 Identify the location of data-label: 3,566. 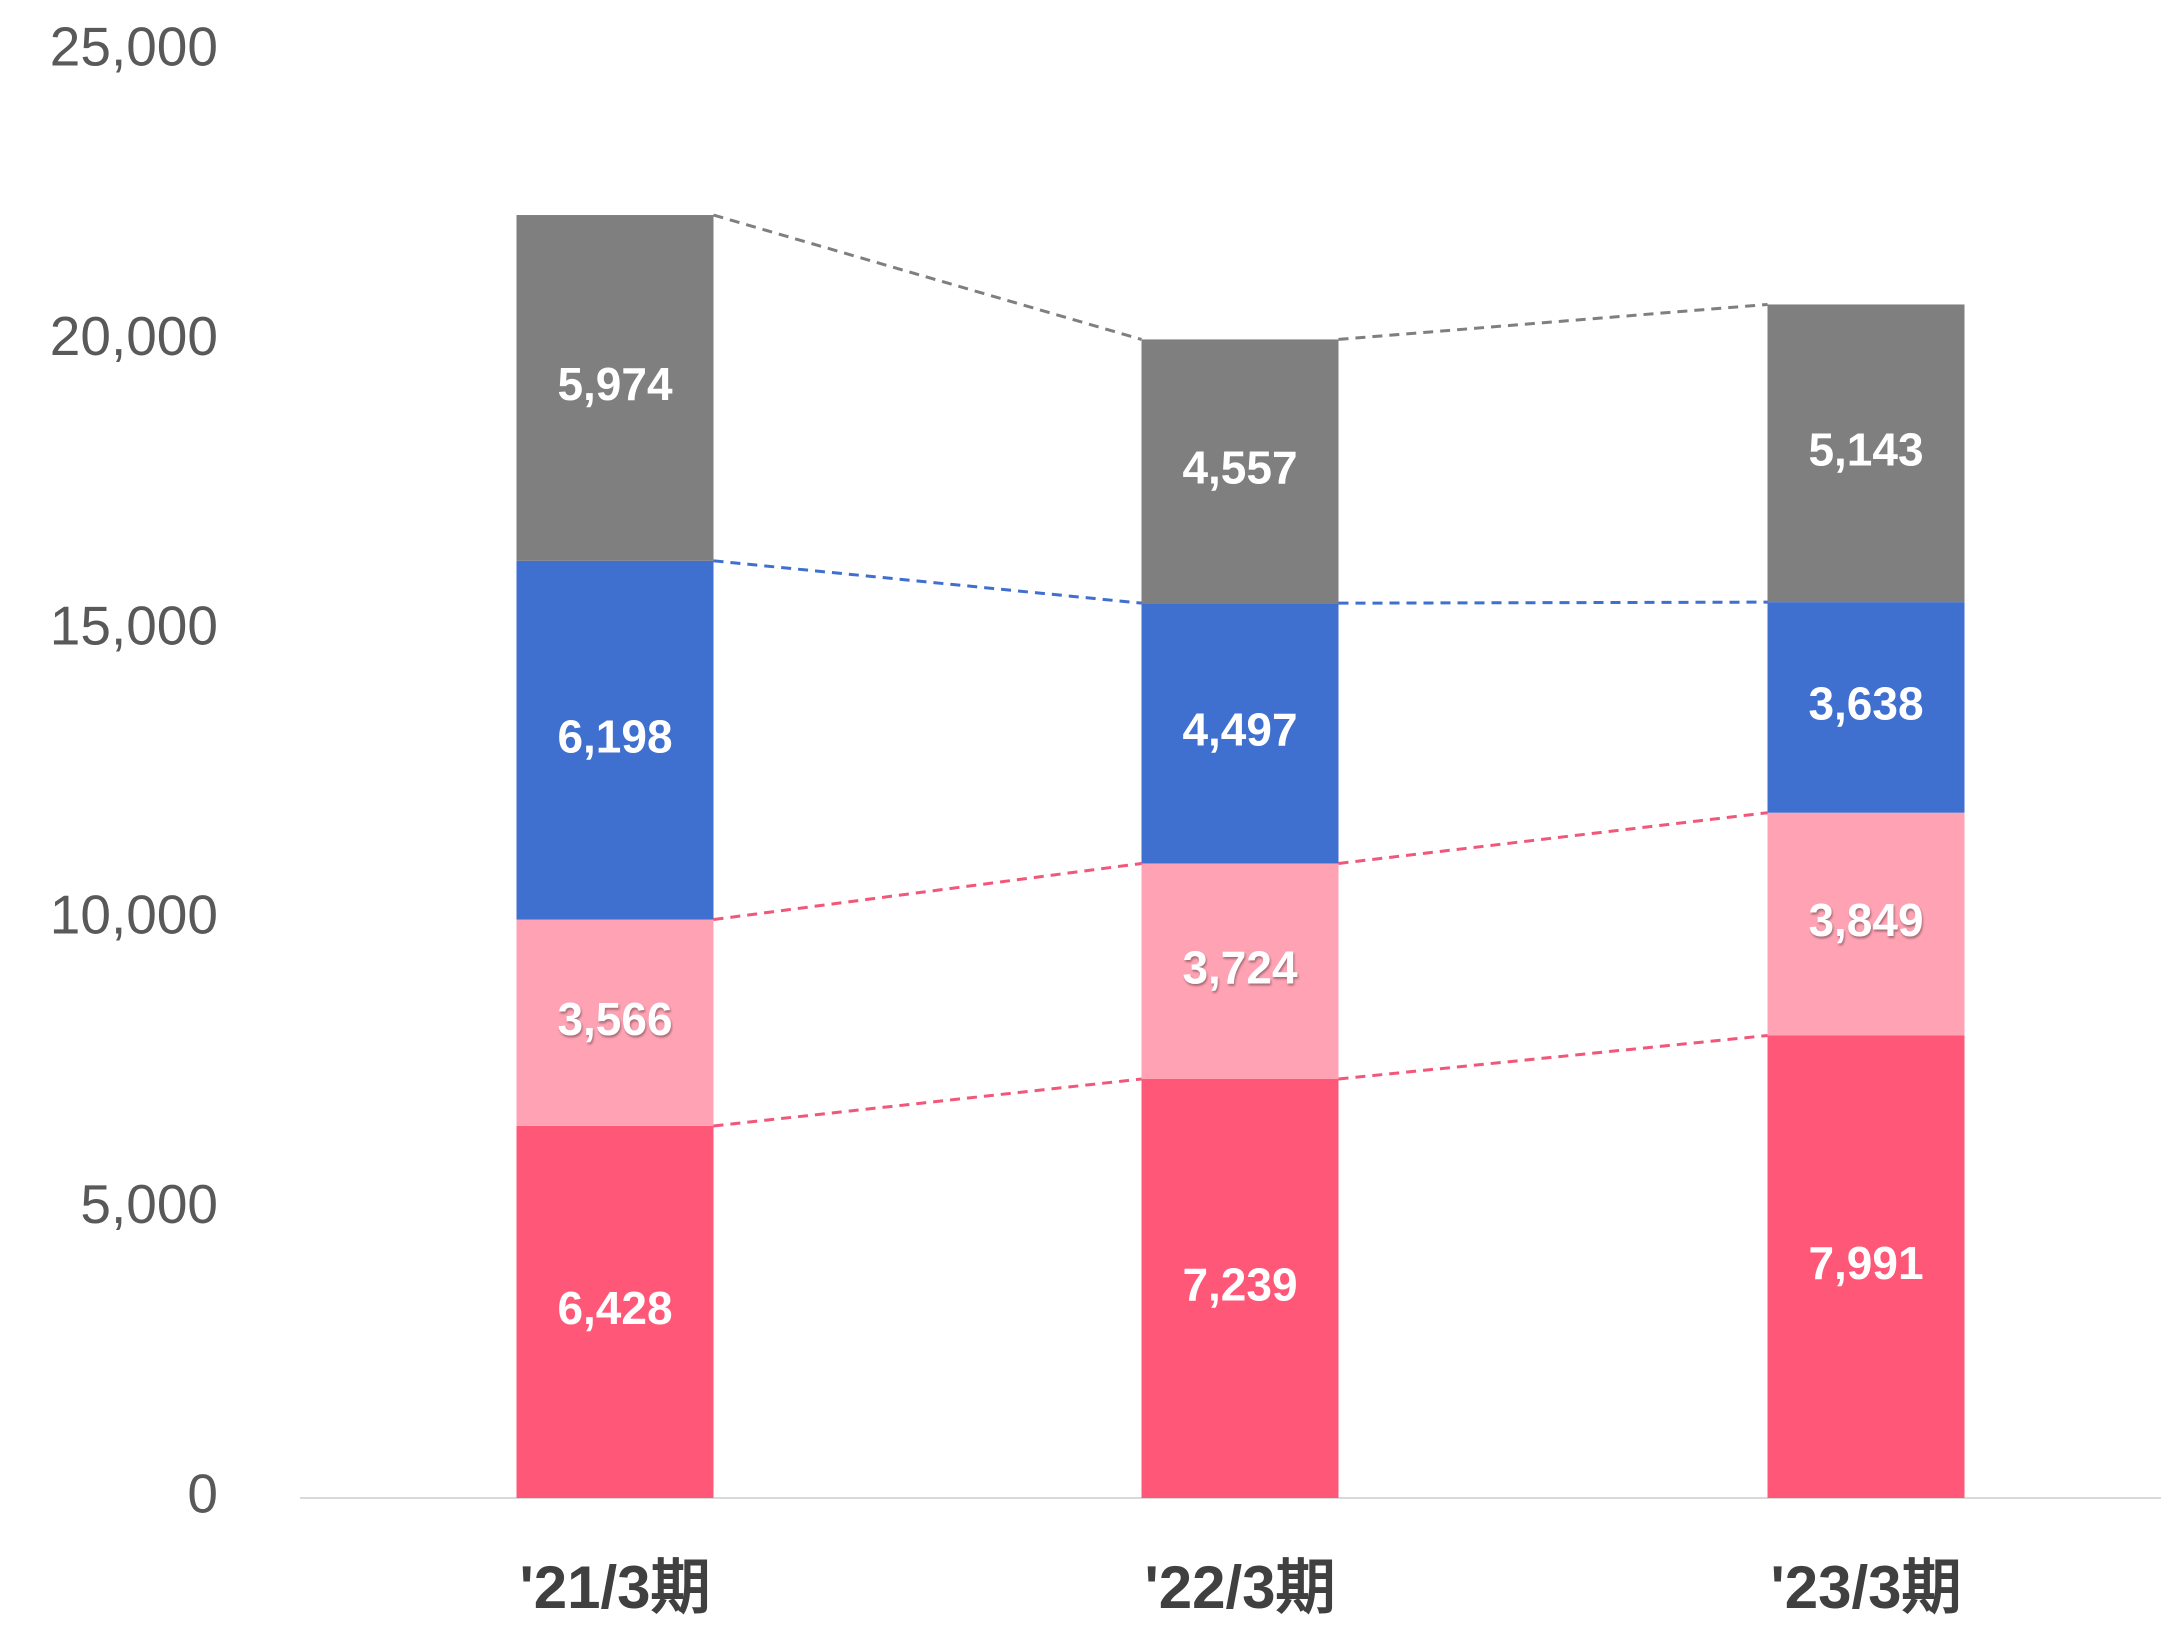
(614, 1019).